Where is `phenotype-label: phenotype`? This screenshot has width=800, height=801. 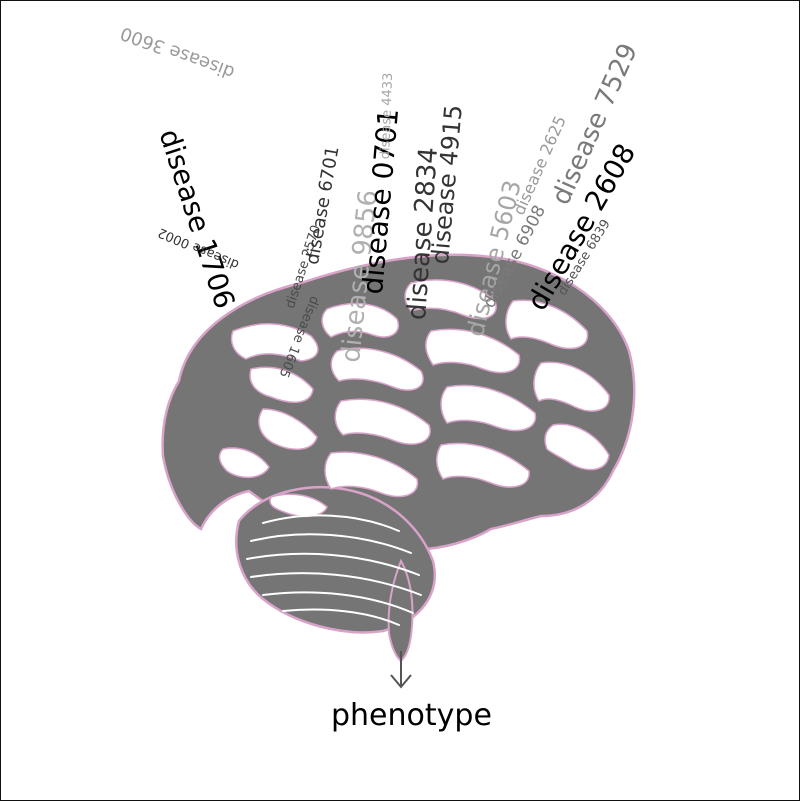
phenotype-label: phenotype is located at coordinates (411, 715).